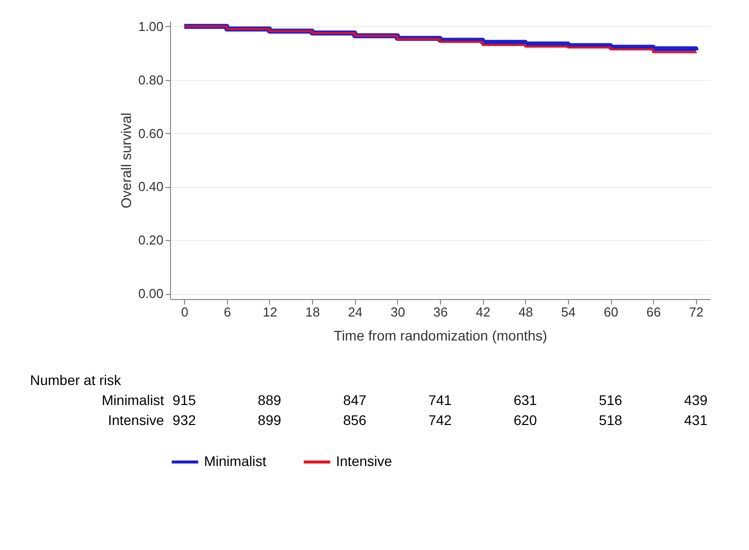 The height and width of the screenshot is (550, 749). What do you see at coordinates (696, 400) in the screenshot?
I see `text: 439` at bounding box center [696, 400].